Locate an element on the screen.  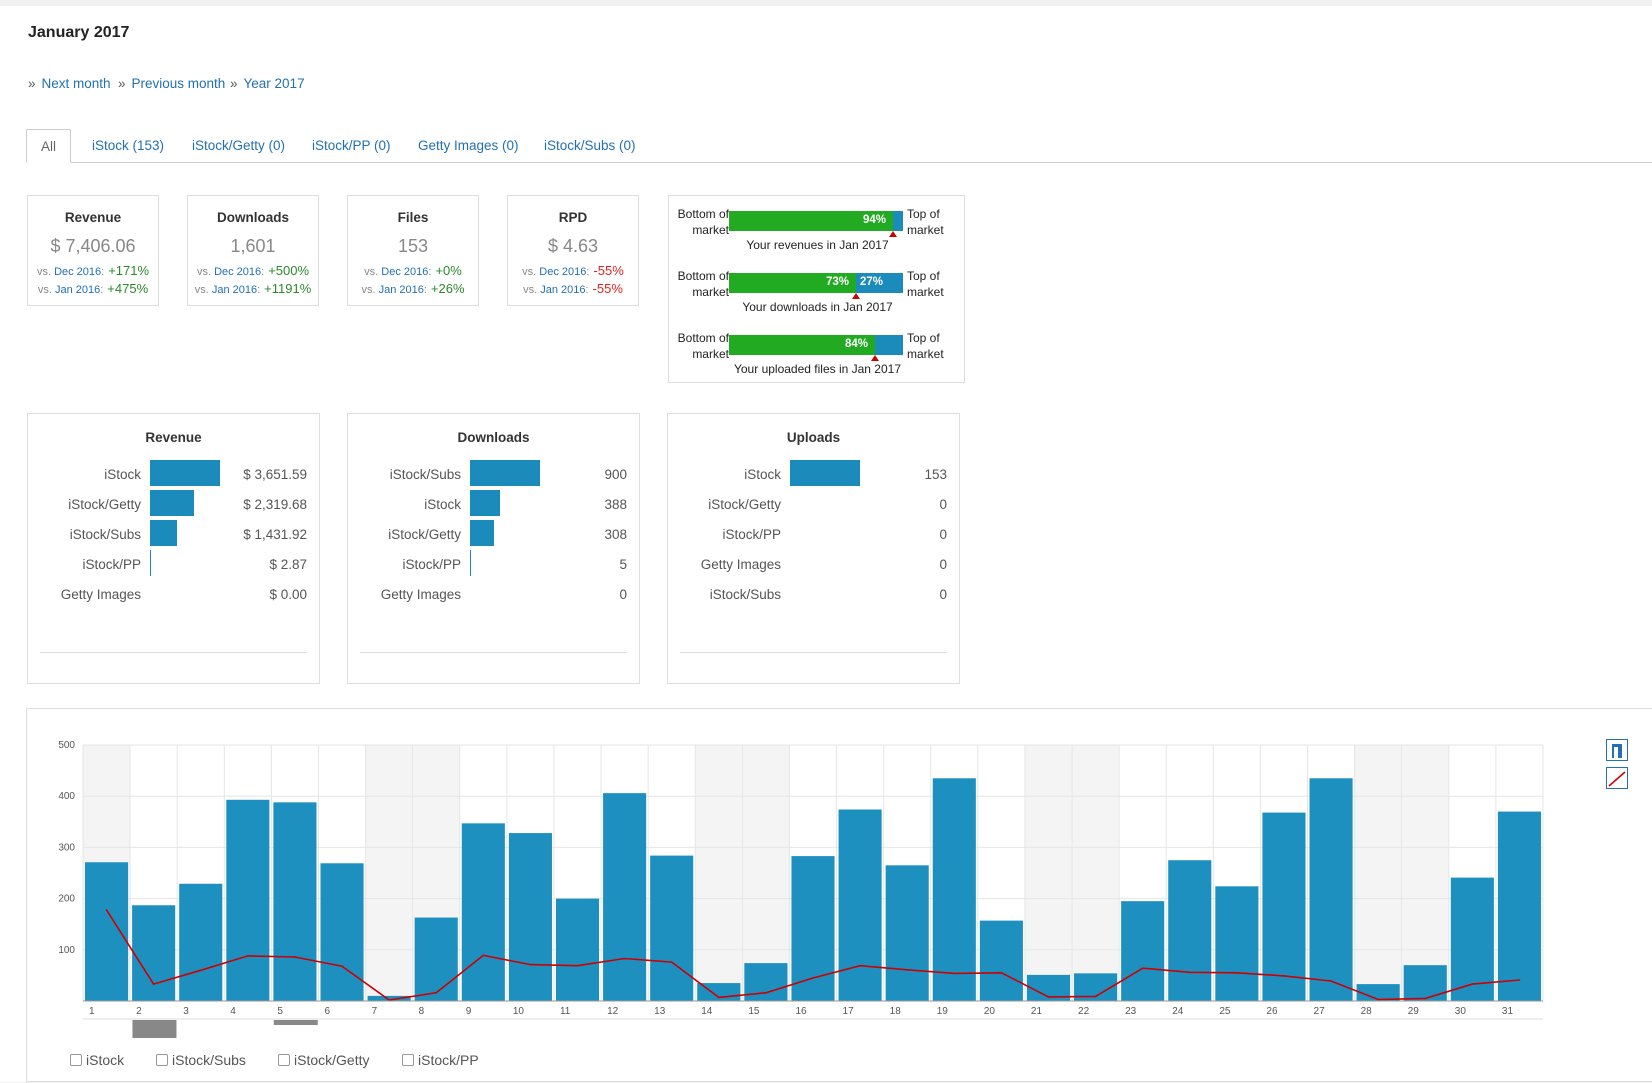
x-tick-label: 2 is located at coordinates (139, 1011).